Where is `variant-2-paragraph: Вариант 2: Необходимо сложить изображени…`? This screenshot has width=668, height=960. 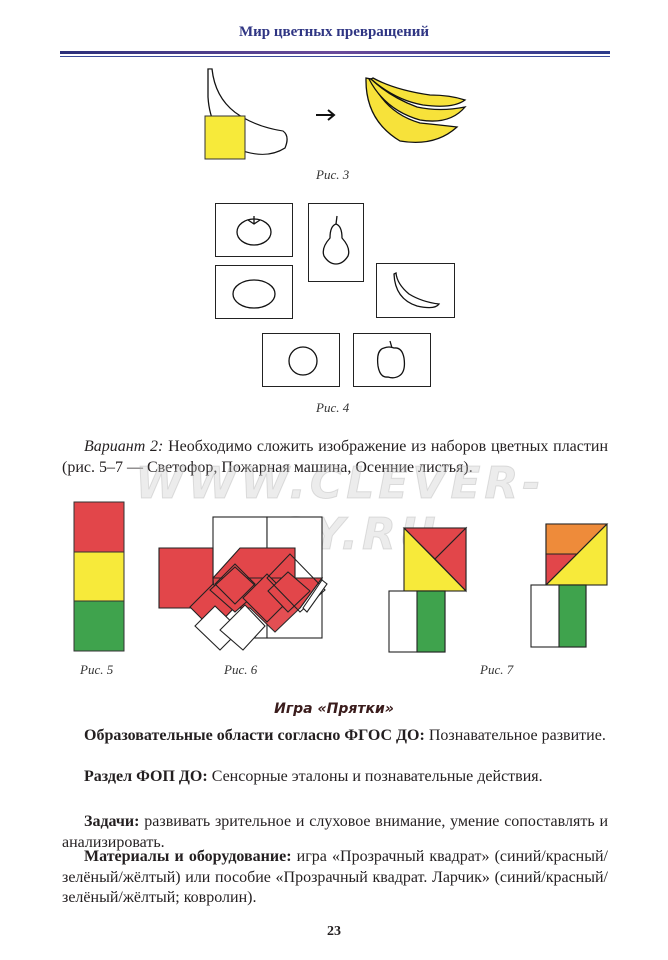 variant-2-paragraph: Вариант 2: Необходимо сложить изображени… is located at coordinates (335, 457).